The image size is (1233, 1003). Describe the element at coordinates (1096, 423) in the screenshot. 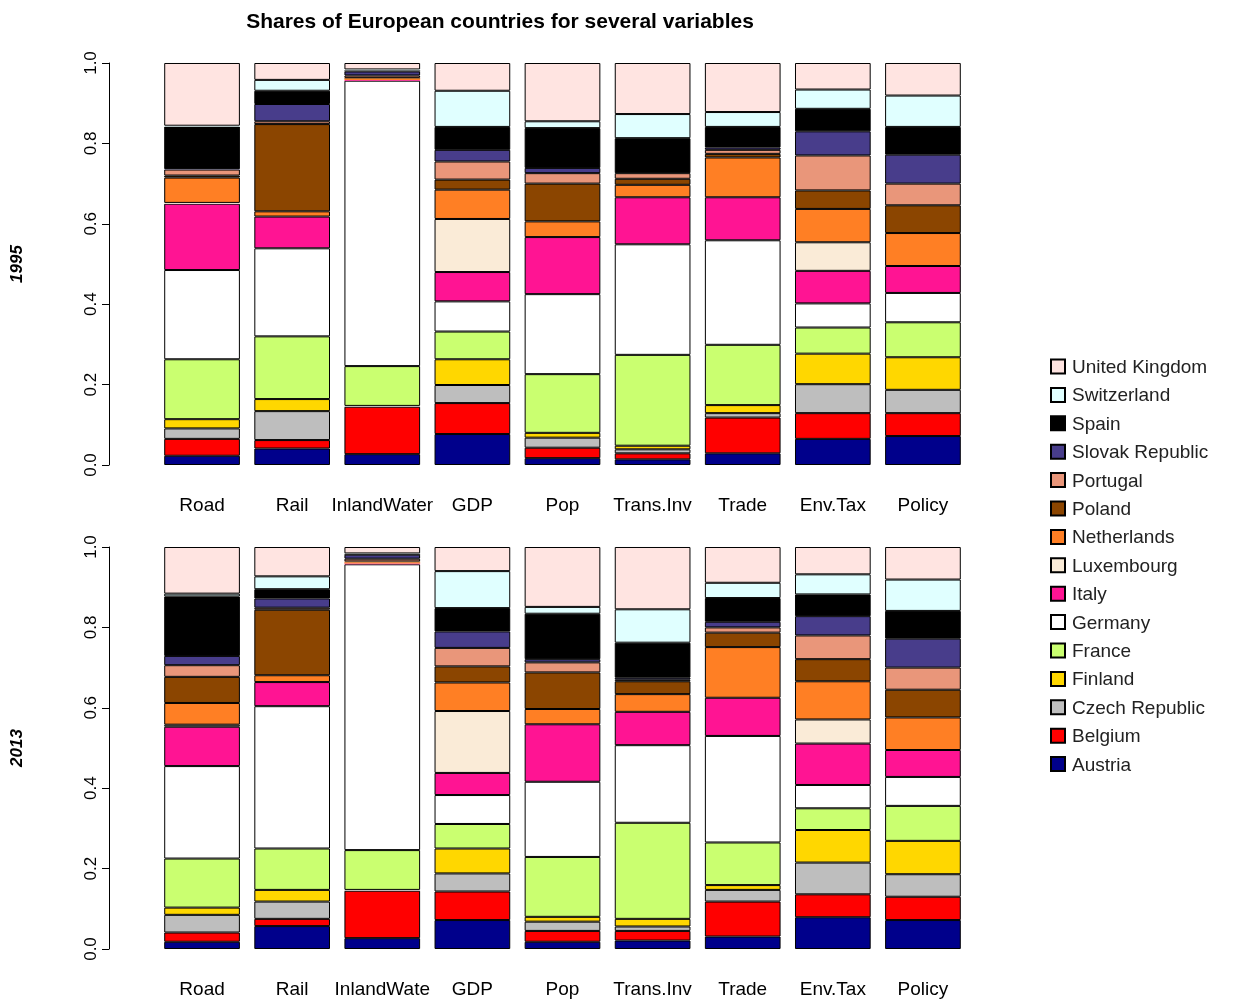

I see `legend-label: Spain` at that location.